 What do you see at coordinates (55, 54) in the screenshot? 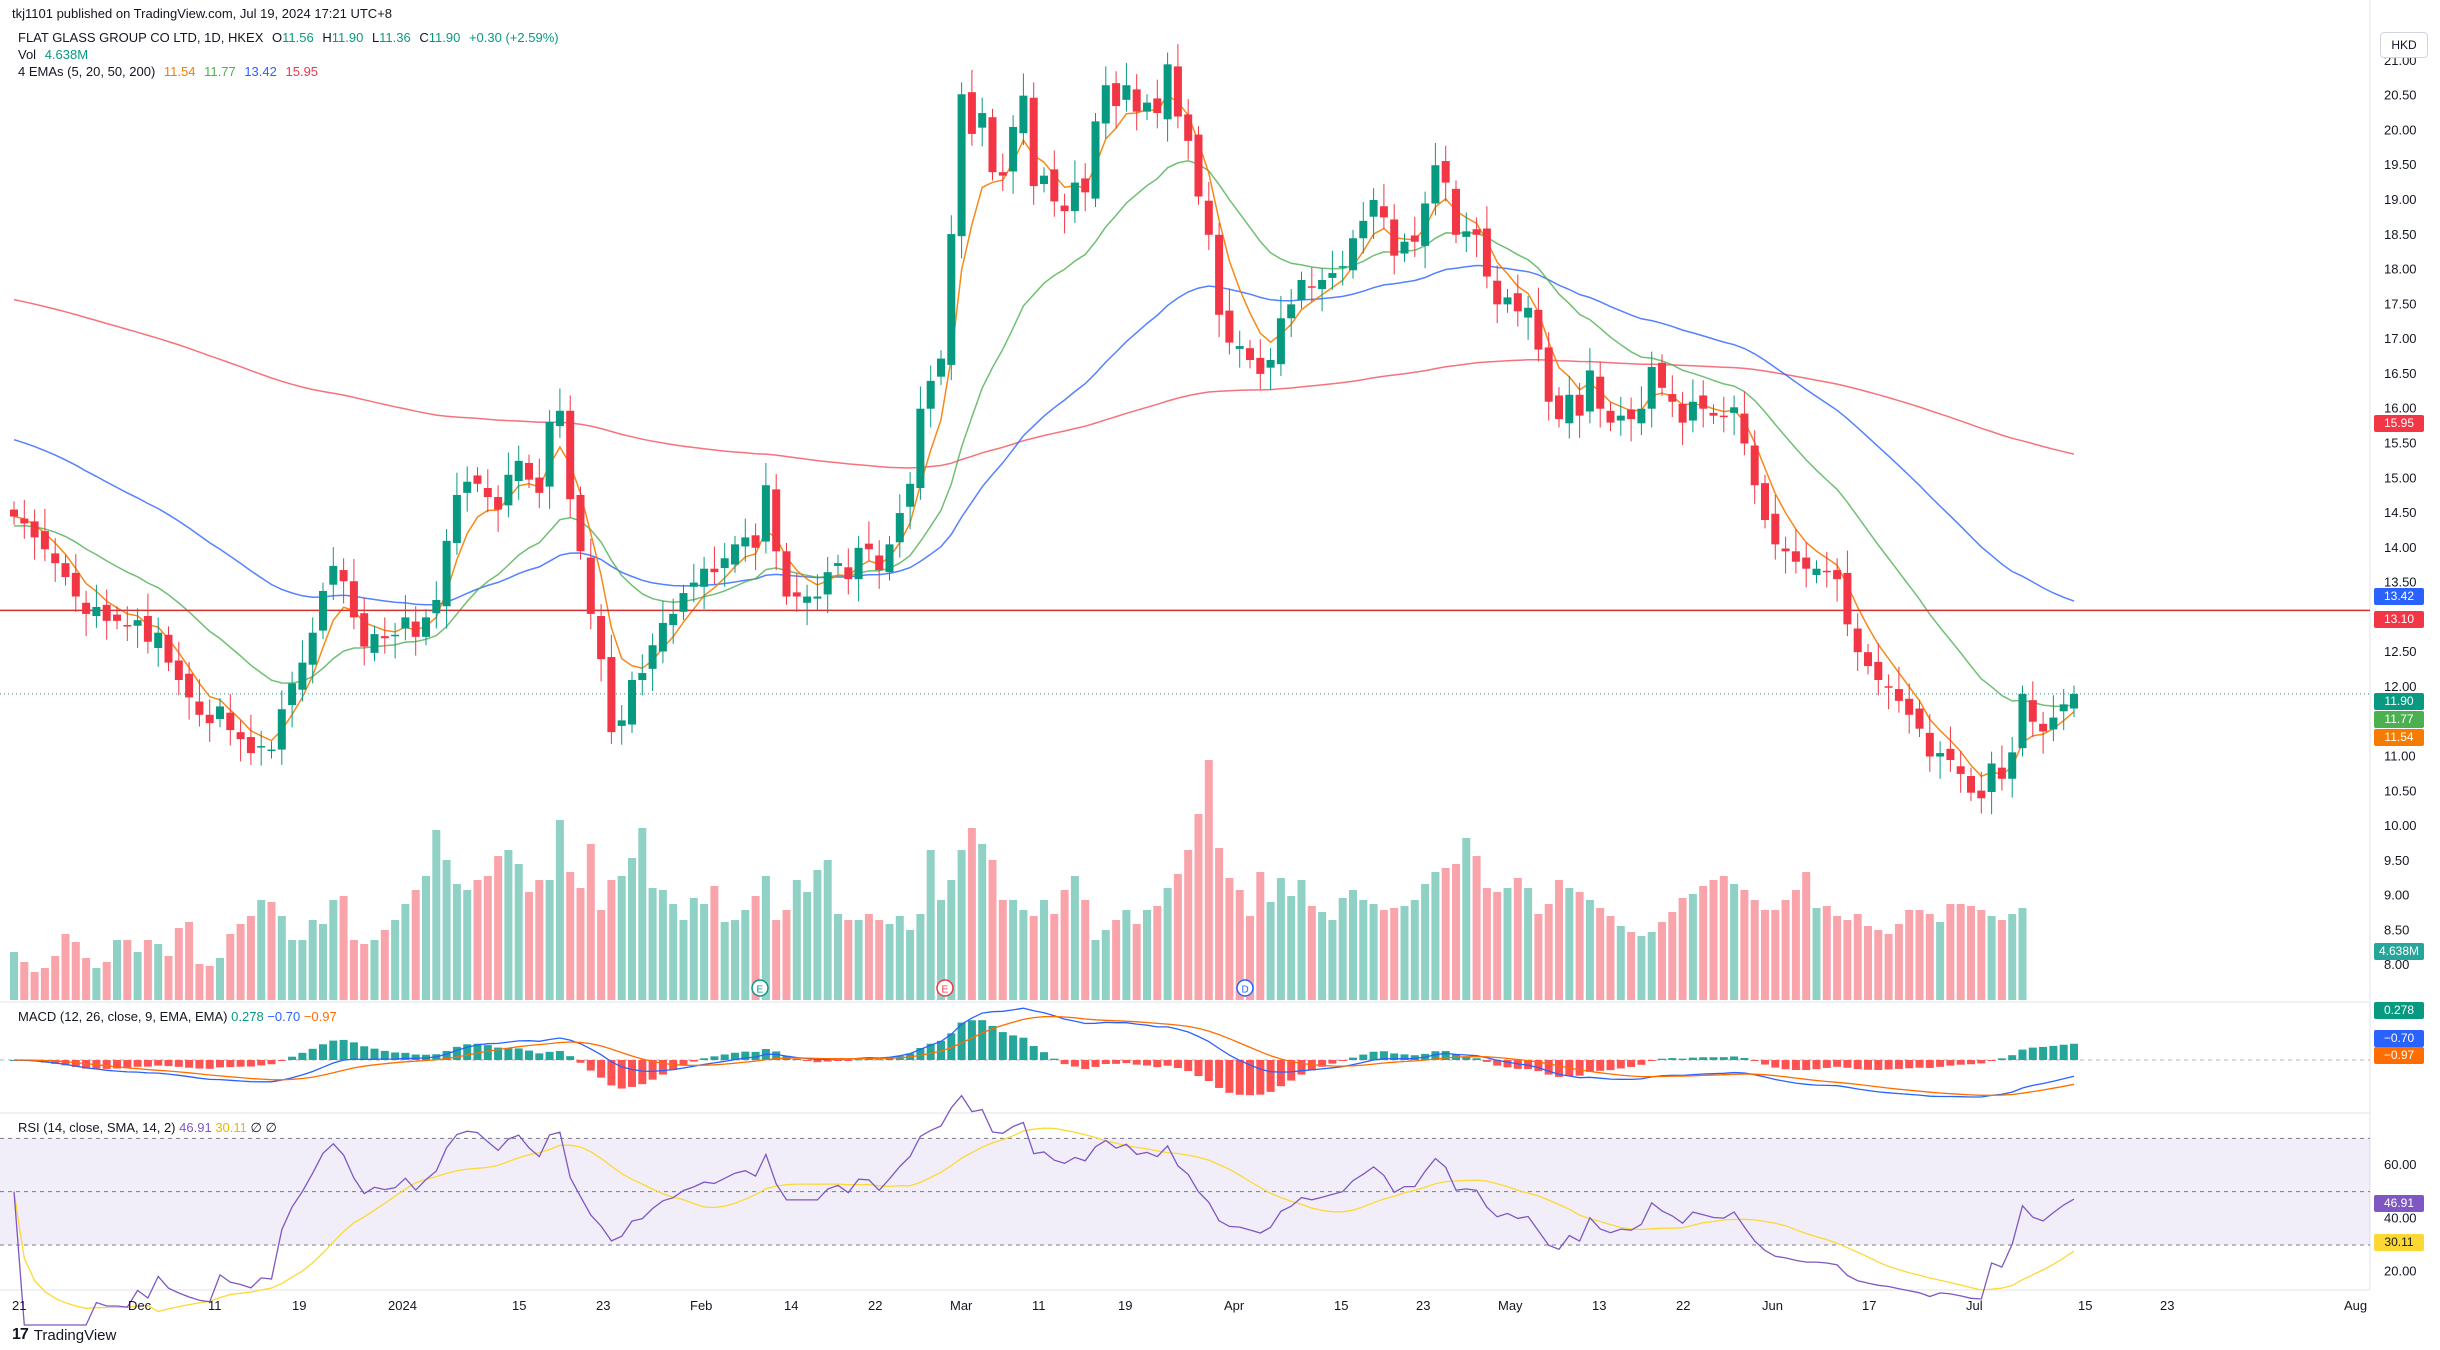
I see `volume-legend: Vol 4.638M` at bounding box center [55, 54].